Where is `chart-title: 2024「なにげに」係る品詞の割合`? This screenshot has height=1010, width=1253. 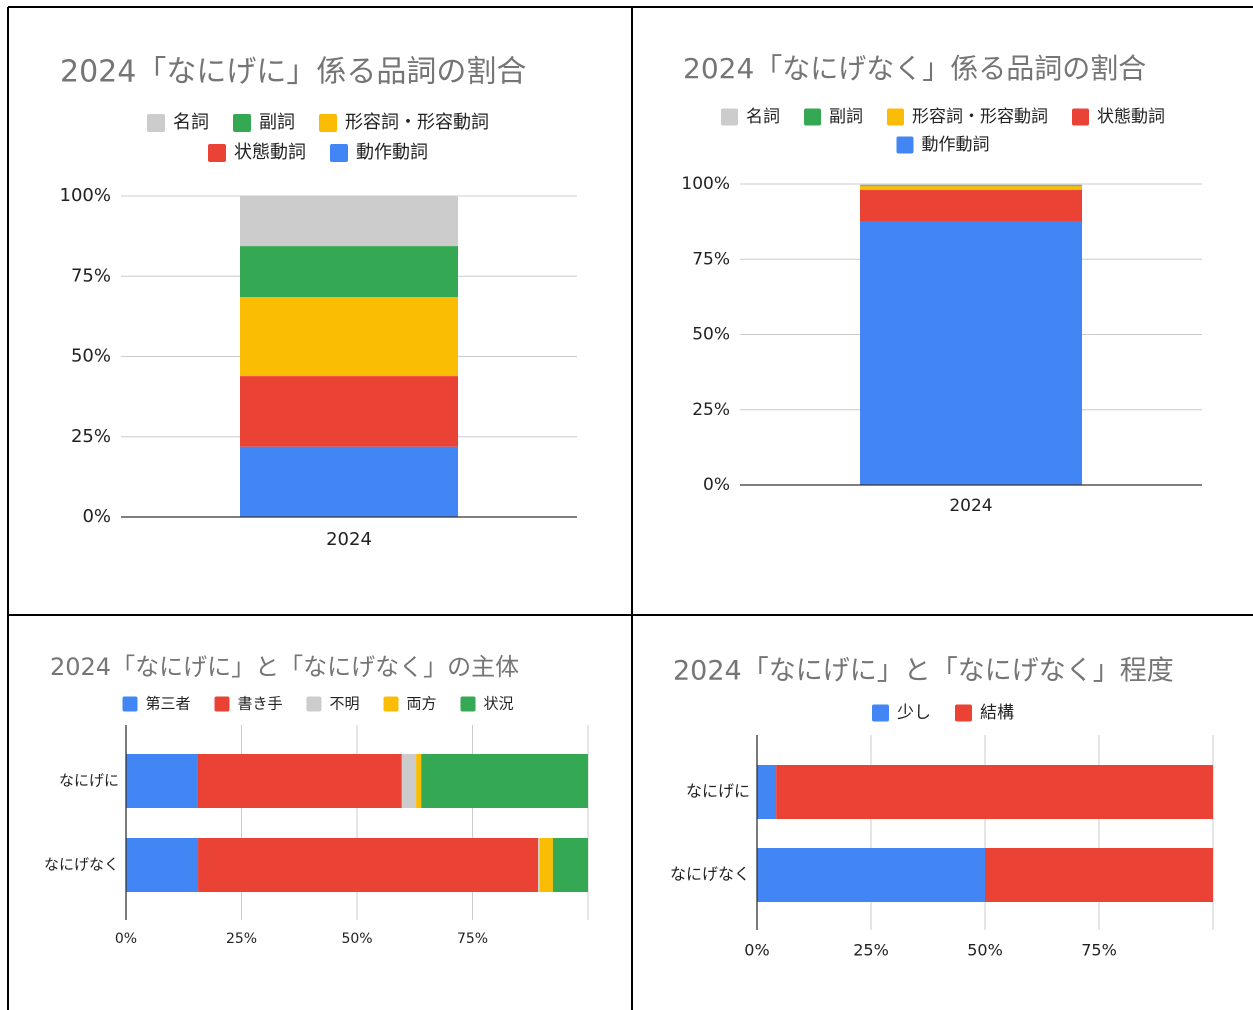 chart-title: 2024「なにげに」係る品詞の割合 is located at coordinates (293, 72).